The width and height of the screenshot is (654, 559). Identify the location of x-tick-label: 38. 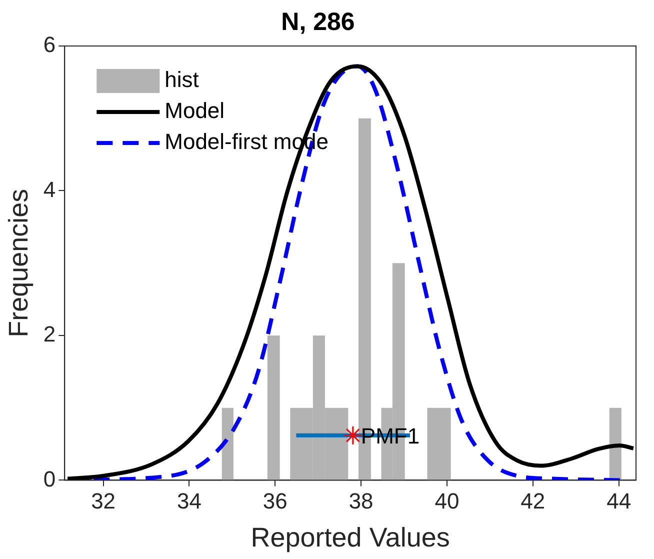
(361, 501).